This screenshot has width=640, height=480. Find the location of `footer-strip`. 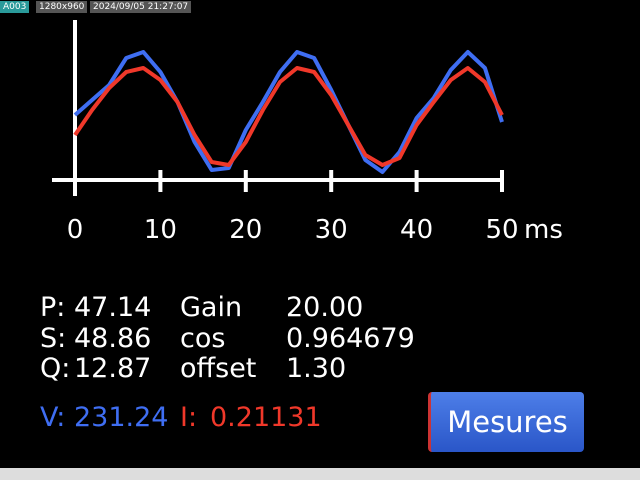

footer-strip is located at coordinates (320, 474).